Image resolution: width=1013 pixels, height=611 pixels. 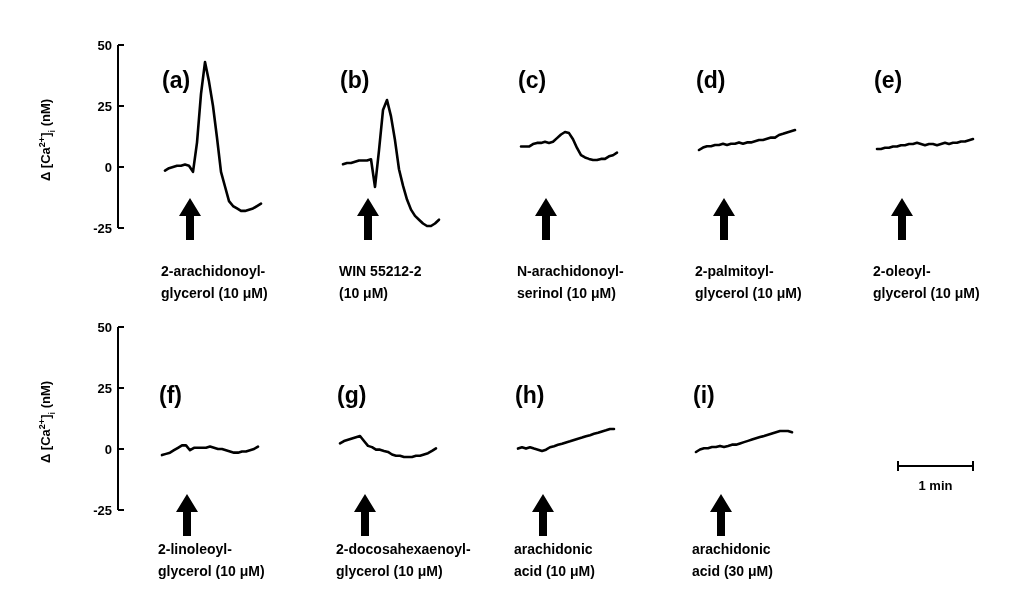 I want to click on text: arachidonic acid (30 μM), so click(x=732, y=560).